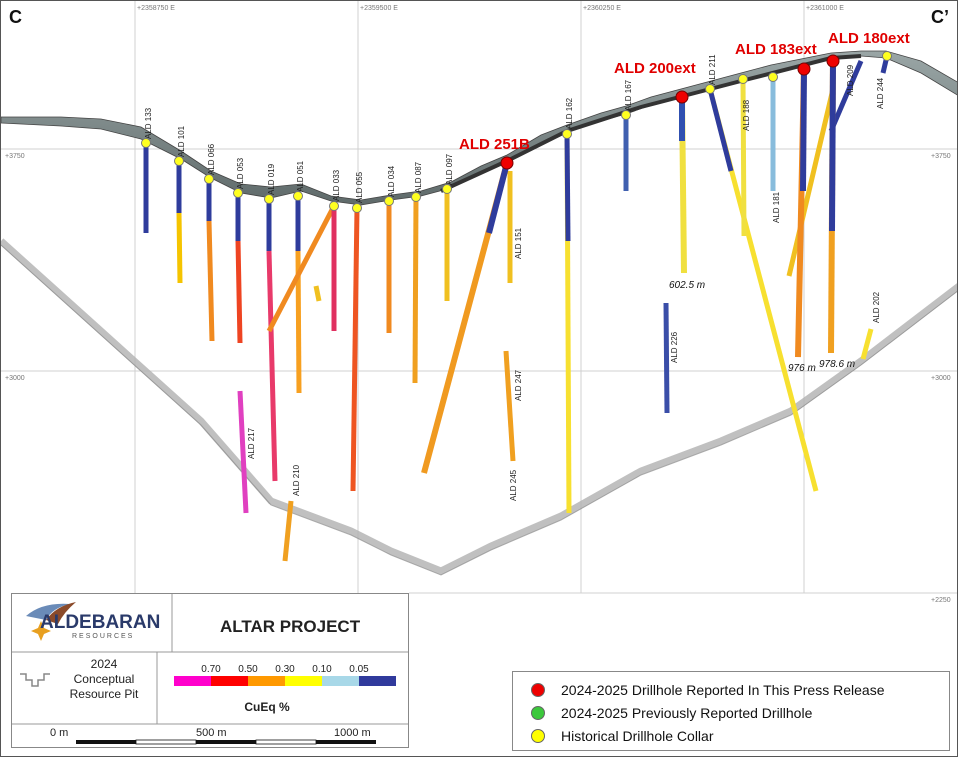  What do you see at coordinates (674, 347) in the screenshot?
I see `hole-label: ALD 226` at bounding box center [674, 347].